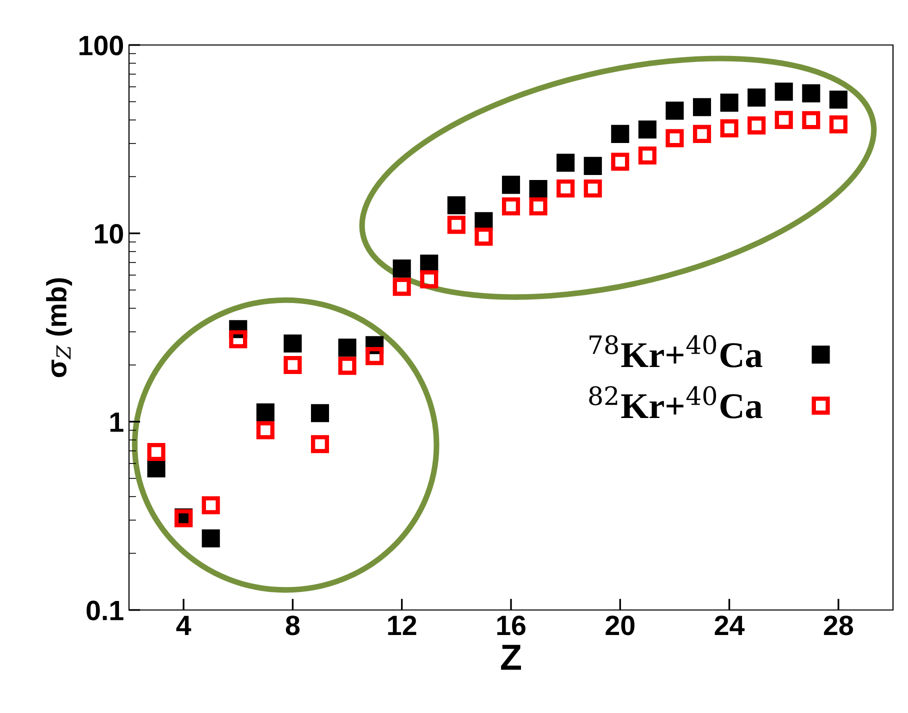 The width and height of the screenshot is (908, 713). Describe the element at coordinates (729, 625) in the screenshot. I see `x-tick-label: 24` at that location.